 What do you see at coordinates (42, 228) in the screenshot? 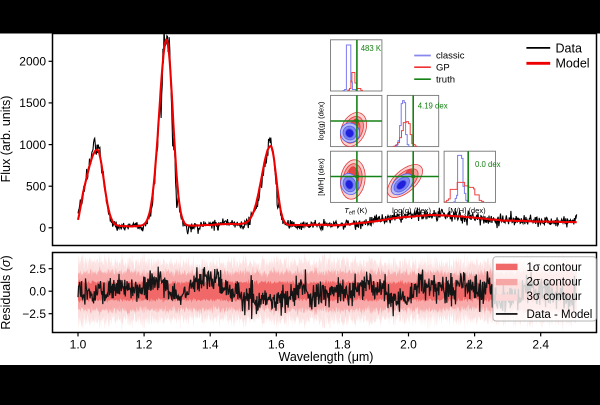
I see `svg-text: 0` at bounding box center [42, 228].